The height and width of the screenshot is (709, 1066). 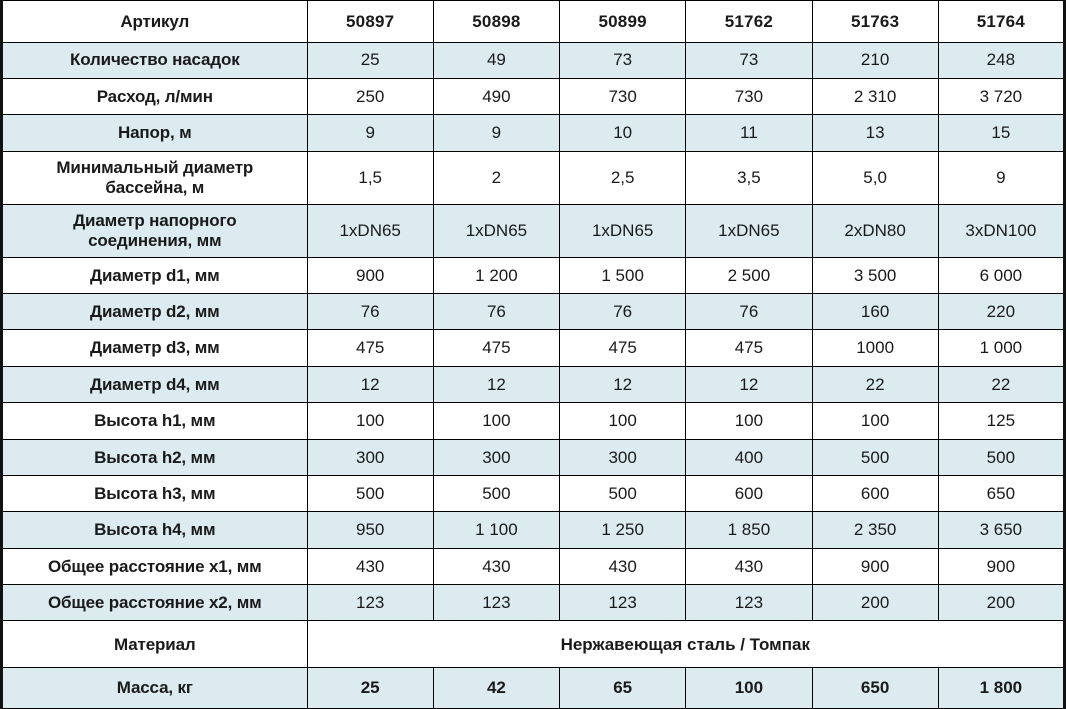 What do you see at coordinates (533, 644) in the screenshot?
I see `table-row-material: Материал Нержавеющая сталь / Томпак` at bounding box center [533, 644].